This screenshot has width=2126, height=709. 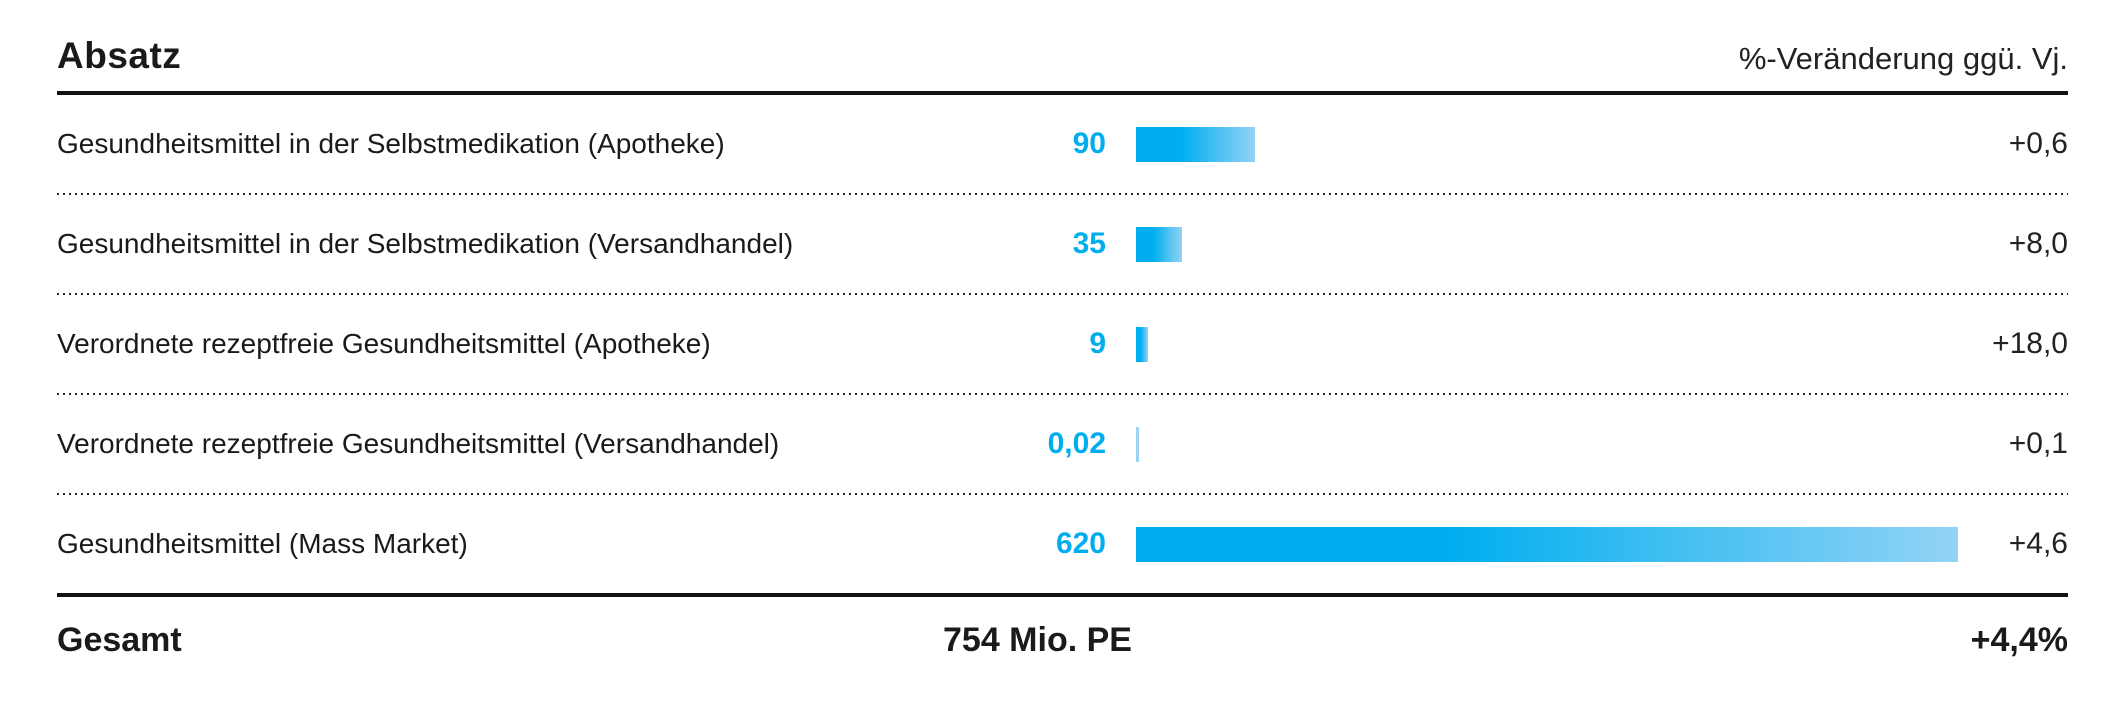 What do you see at coordinates (2038, 543) in the screenshot?
I see `change-value: +4,6` at bounding box center [2038, 543].